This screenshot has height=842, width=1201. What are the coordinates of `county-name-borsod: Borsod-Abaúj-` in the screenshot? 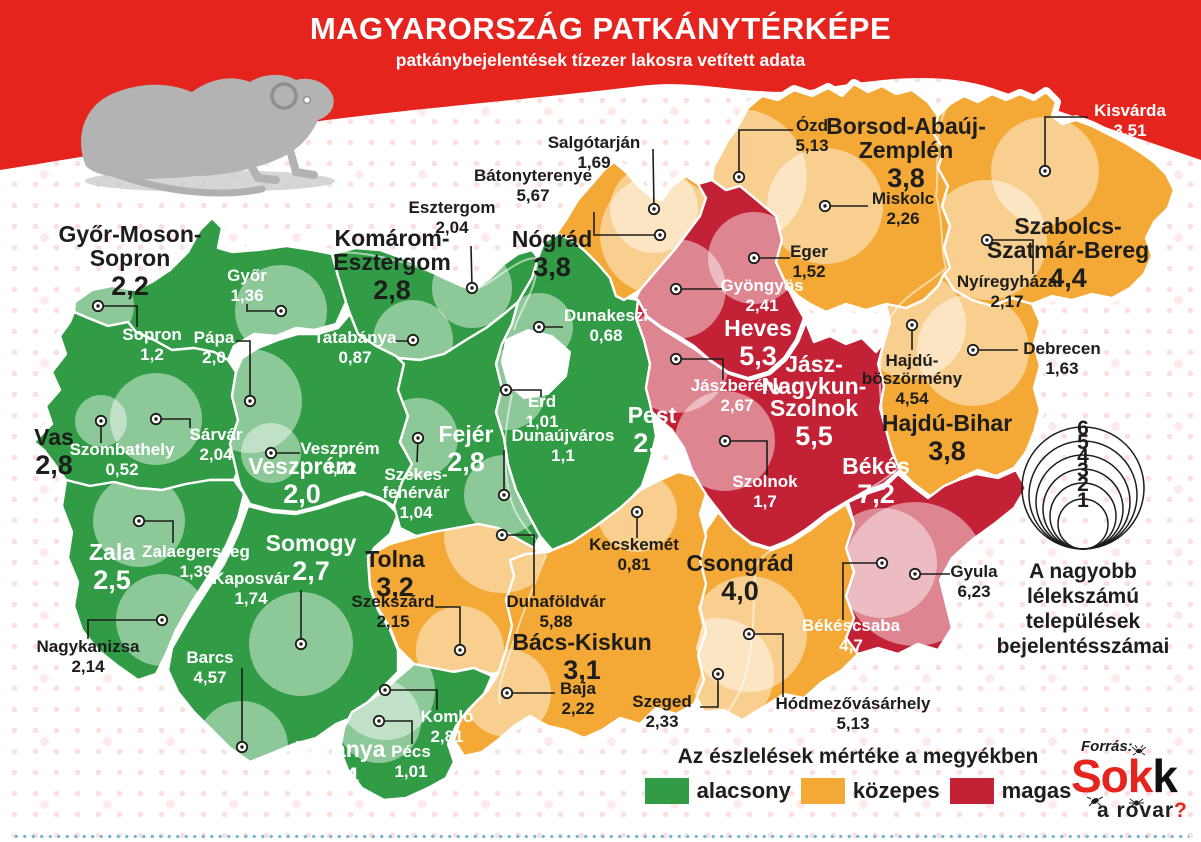 It's located at (906, 126).